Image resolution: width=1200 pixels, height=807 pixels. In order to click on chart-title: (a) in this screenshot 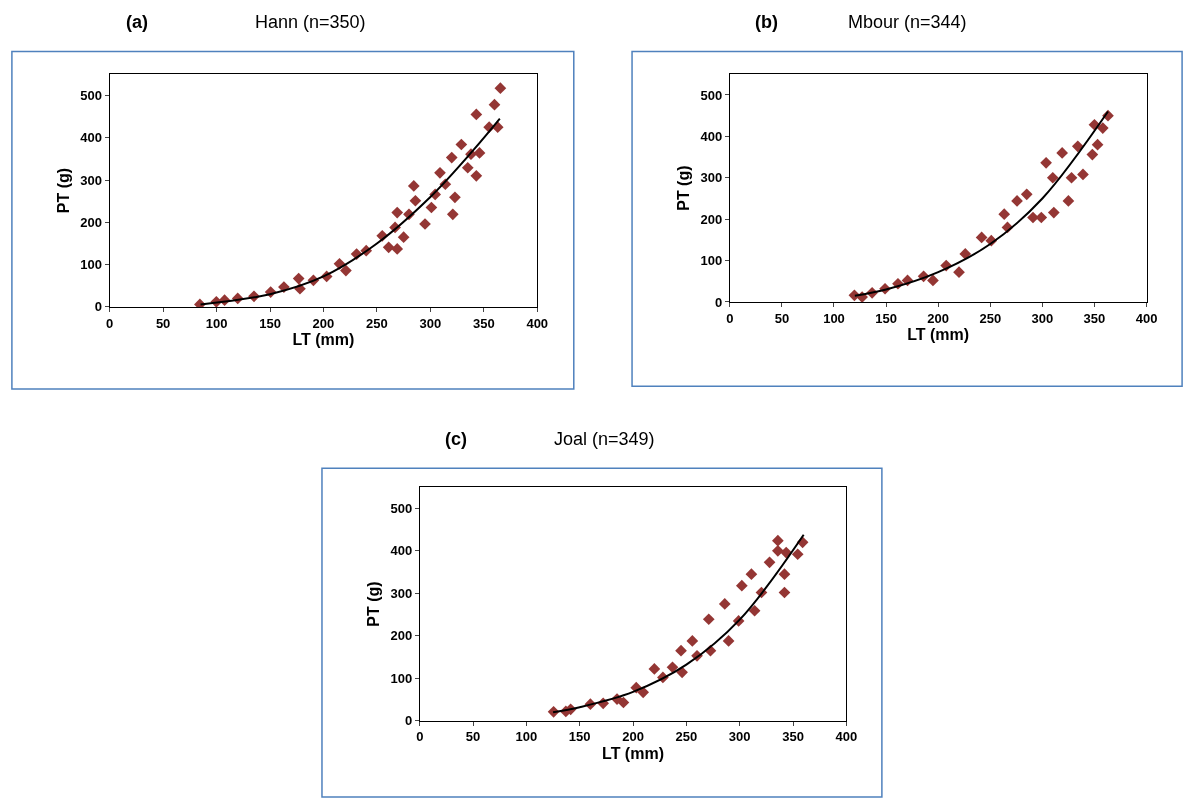, I will do `click(137, 22)`.